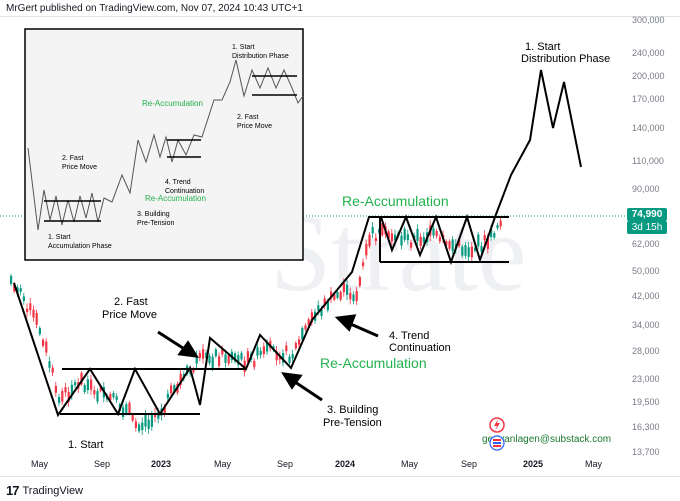 The width and height of the screenshot is (680, 501). What do you see at coordinates (260, 56) in the screenshot?
I see `inset-label: Distribution Phase` at bounding box center [260, 56].